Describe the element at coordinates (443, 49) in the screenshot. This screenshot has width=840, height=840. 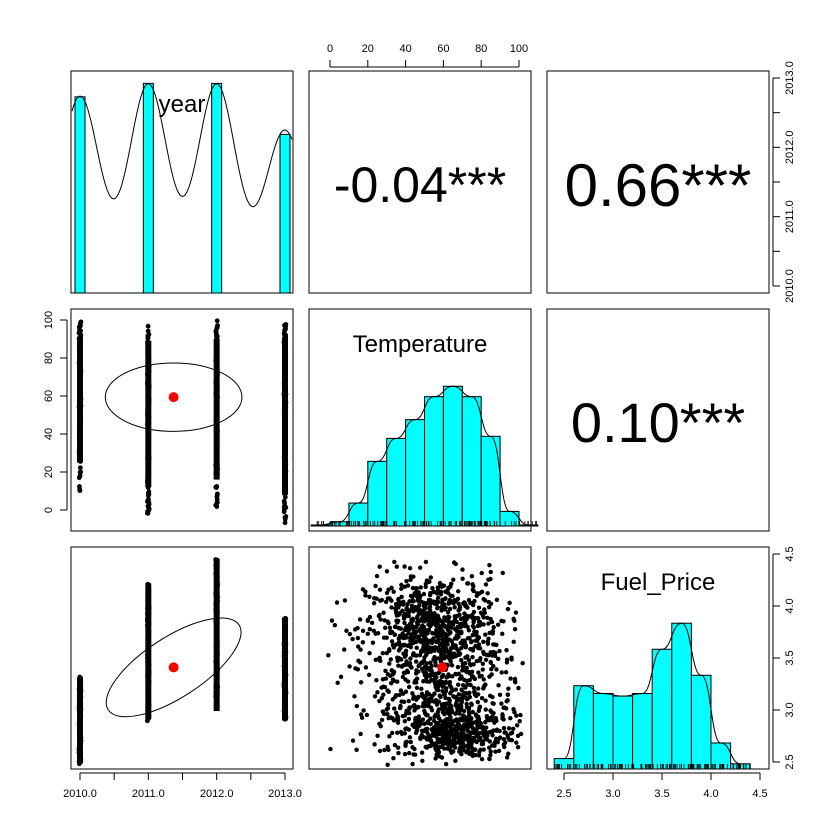
I see `temperature-top-tick-label: 60` at that location.